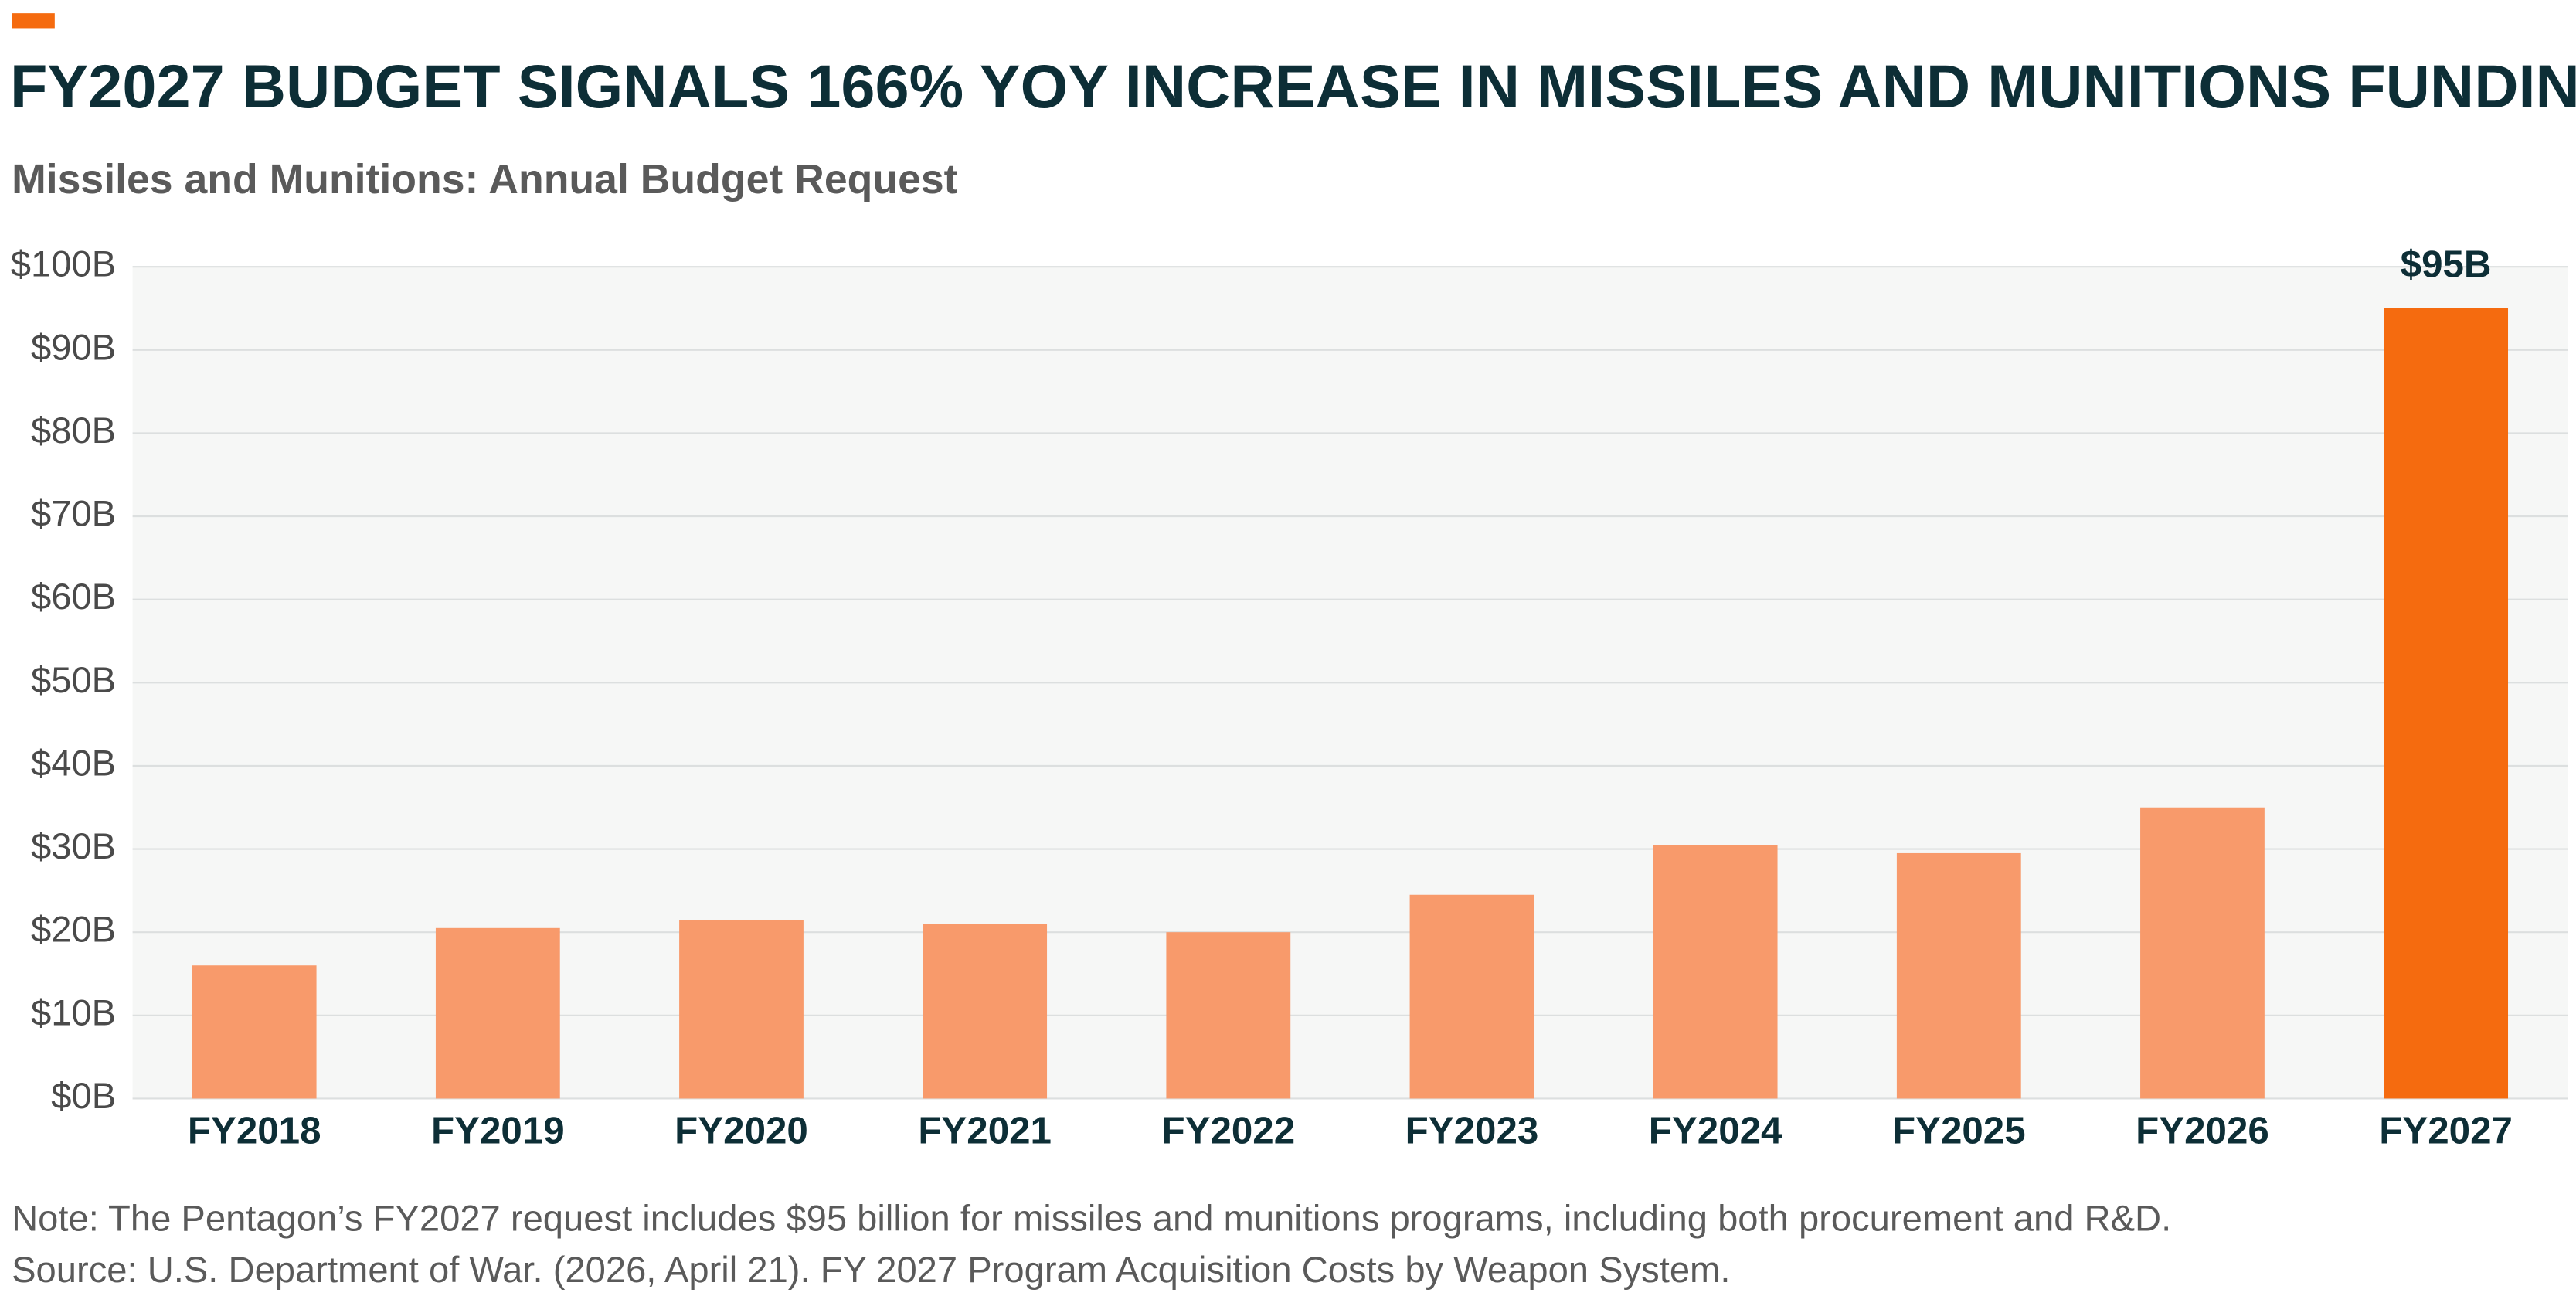  Describe the element at coordinates (498, 1130) in the screenshot. I see `x-tick-label: FY2019` at that location.